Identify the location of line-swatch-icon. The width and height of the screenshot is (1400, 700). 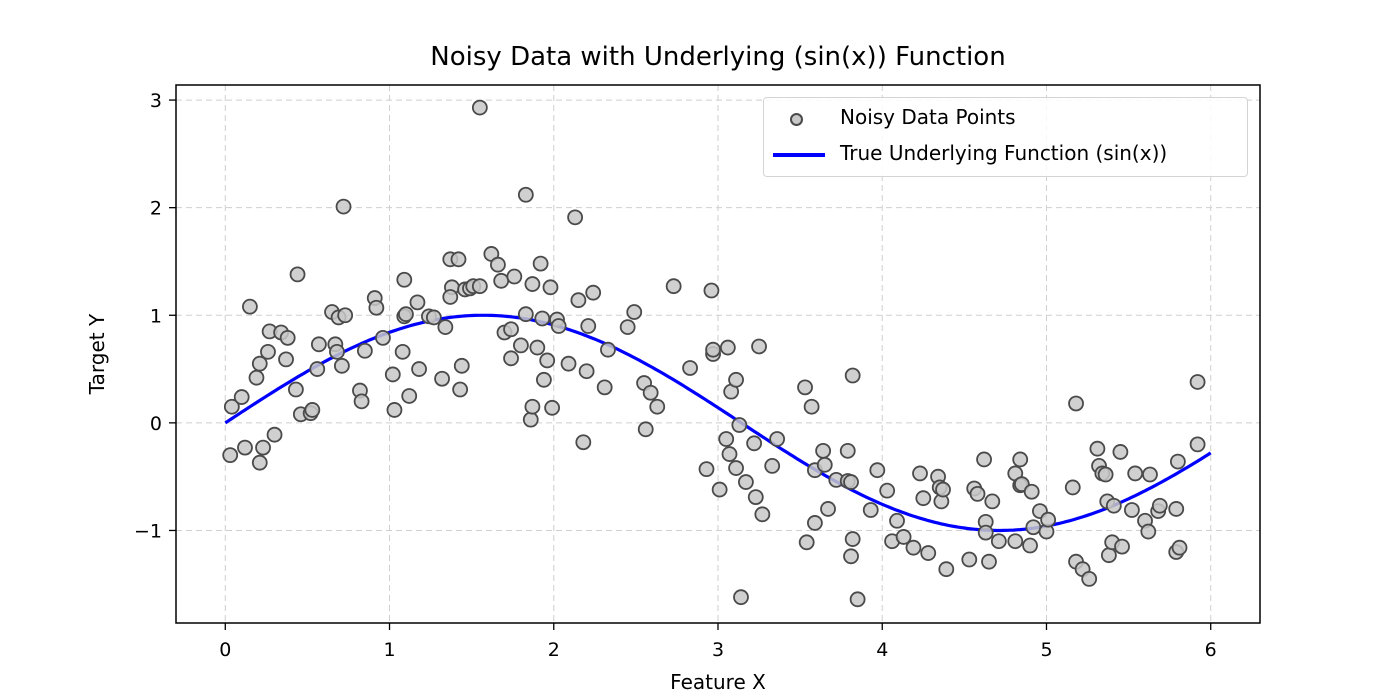
(799, 155).